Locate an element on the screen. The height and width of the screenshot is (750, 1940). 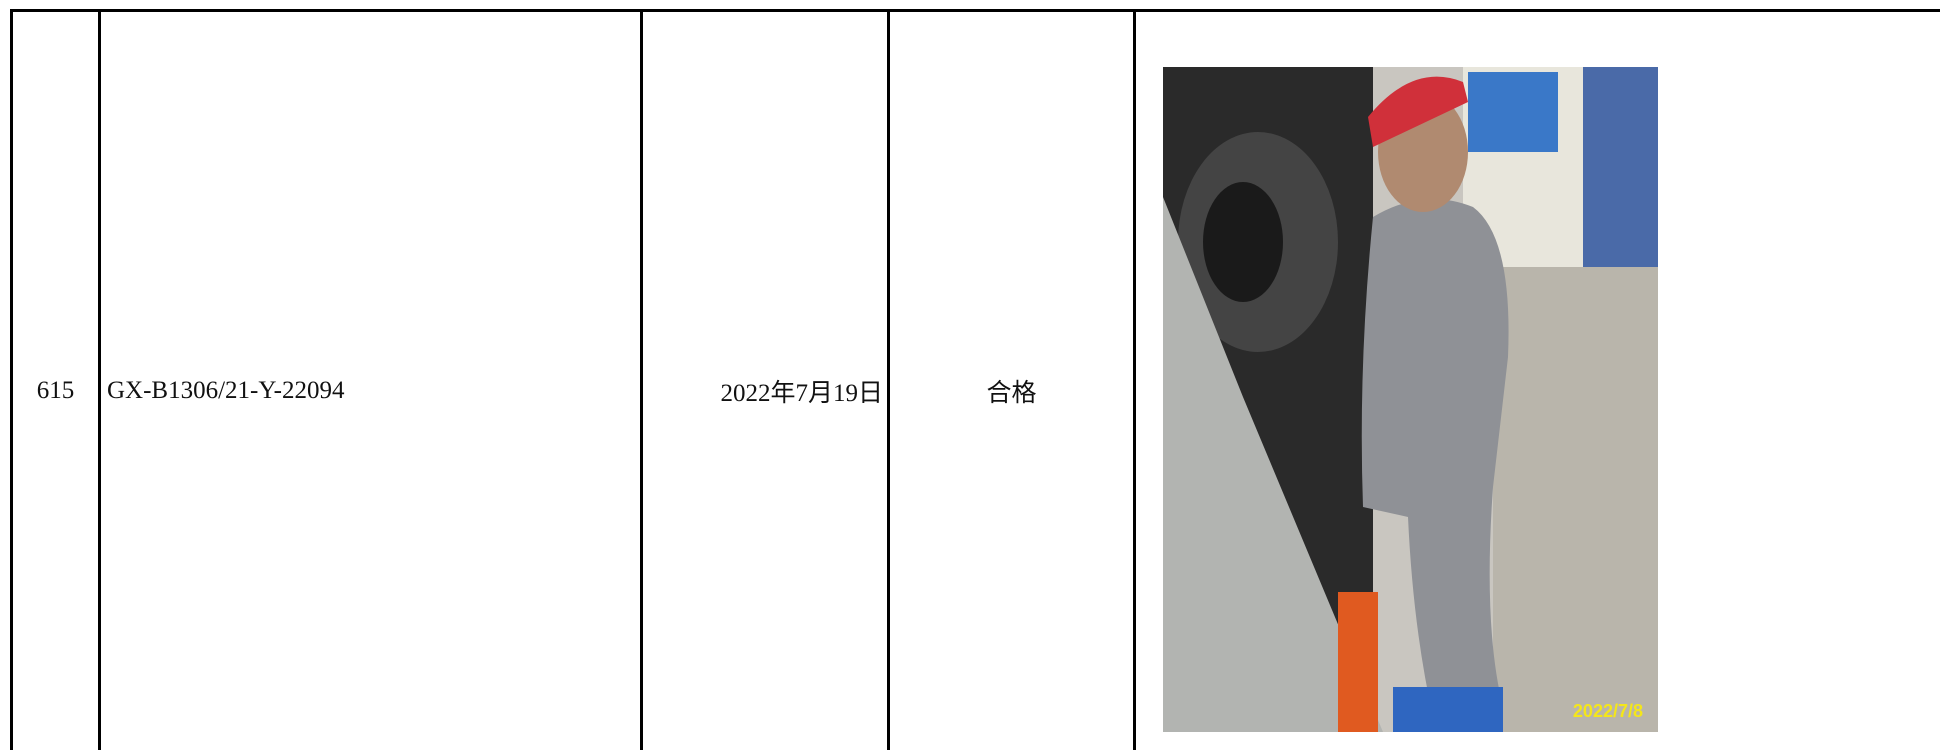
photo-timestamp: 2022/7/8 is located at coordinates (1608, 711).